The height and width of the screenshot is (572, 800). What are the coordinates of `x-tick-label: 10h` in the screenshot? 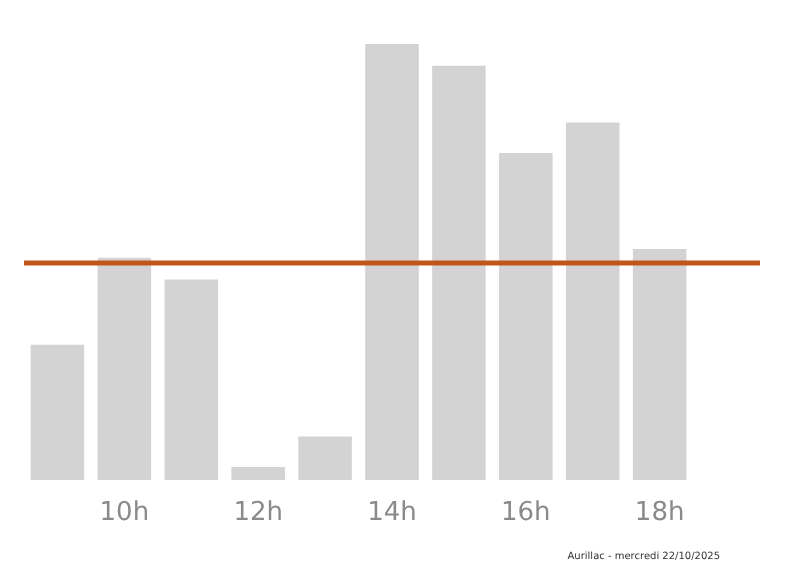 It's located at (124, 513).